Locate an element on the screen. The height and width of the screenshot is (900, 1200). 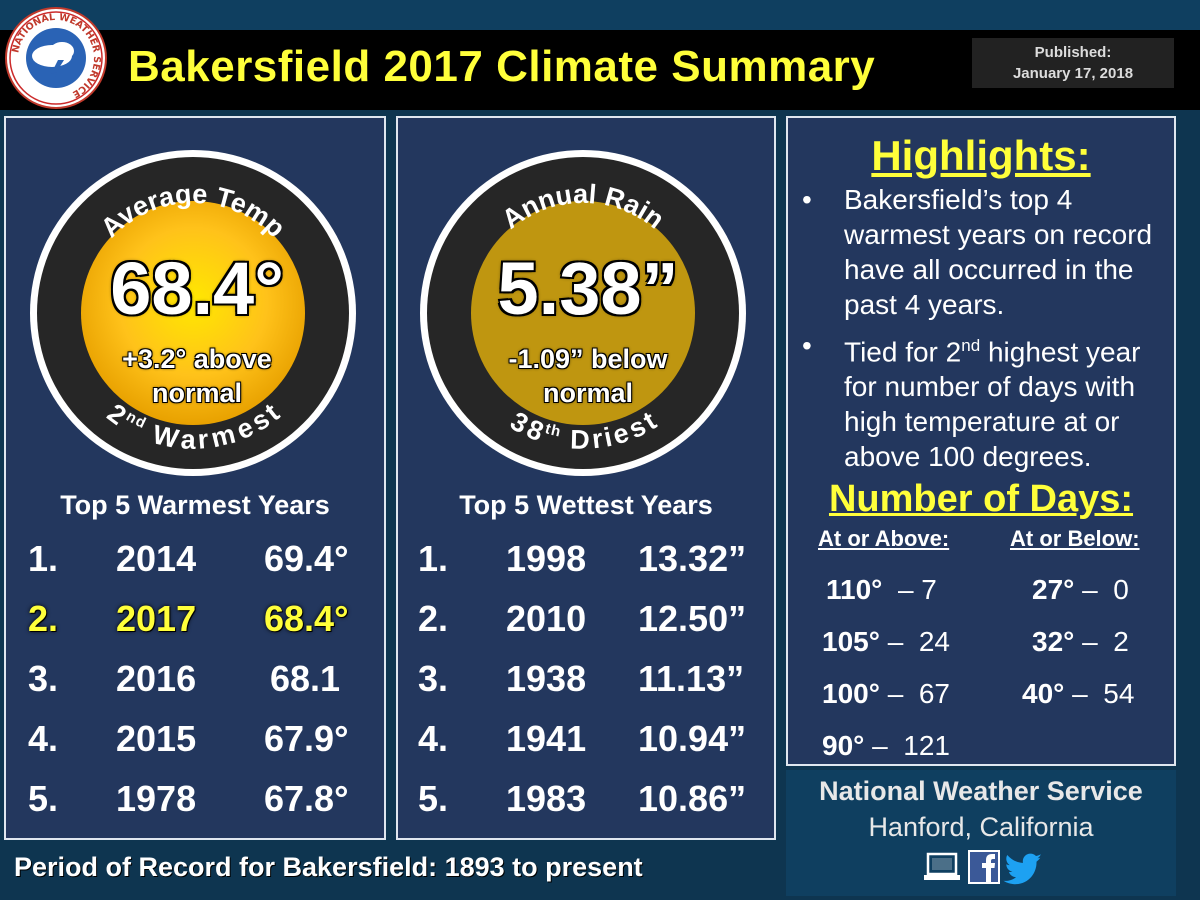
highlights-title: Highlights: is located at coordinates (981, 155).